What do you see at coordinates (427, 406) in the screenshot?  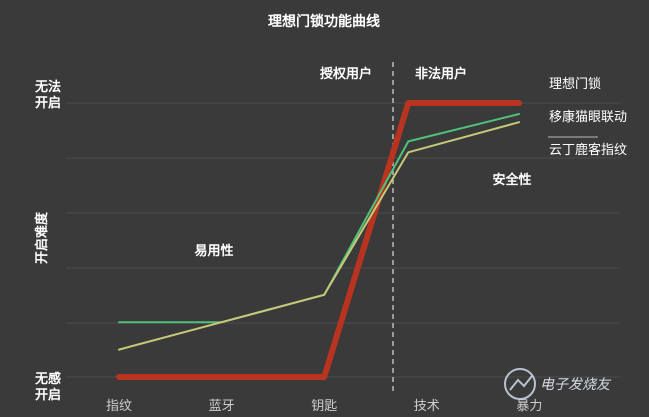 I see `x-tick-label: 技术` at bounding box center [427, 406].